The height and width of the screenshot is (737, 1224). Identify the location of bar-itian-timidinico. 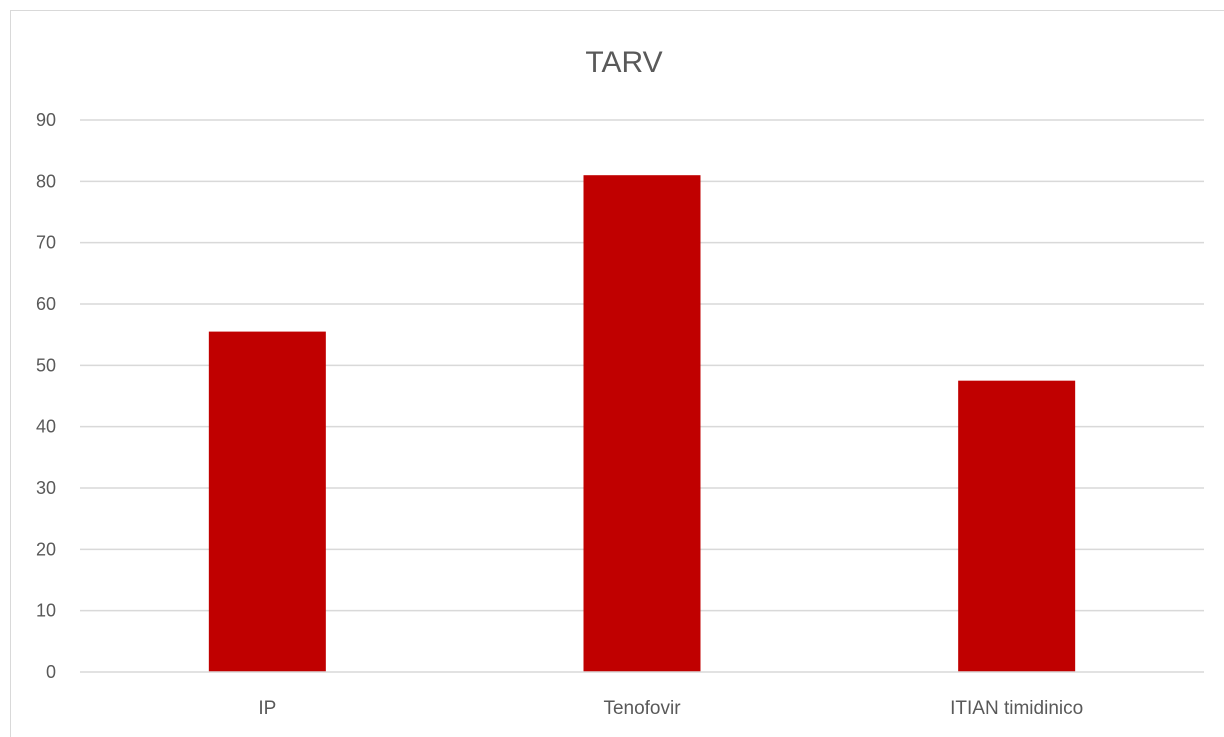
(1017, 526).